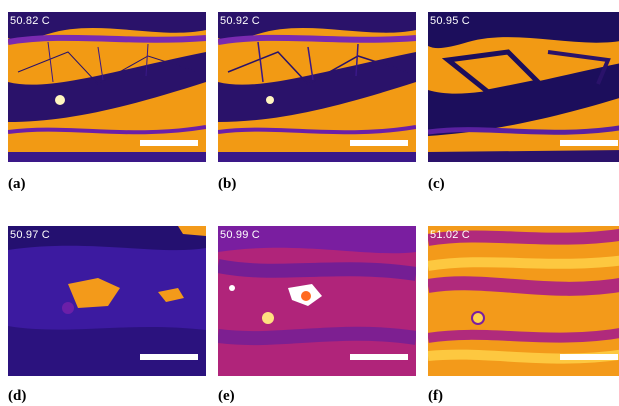 Image resolution: width=619 pixels, height=406 pixels. I want to click on scale-bar-a, so click(169, 143).